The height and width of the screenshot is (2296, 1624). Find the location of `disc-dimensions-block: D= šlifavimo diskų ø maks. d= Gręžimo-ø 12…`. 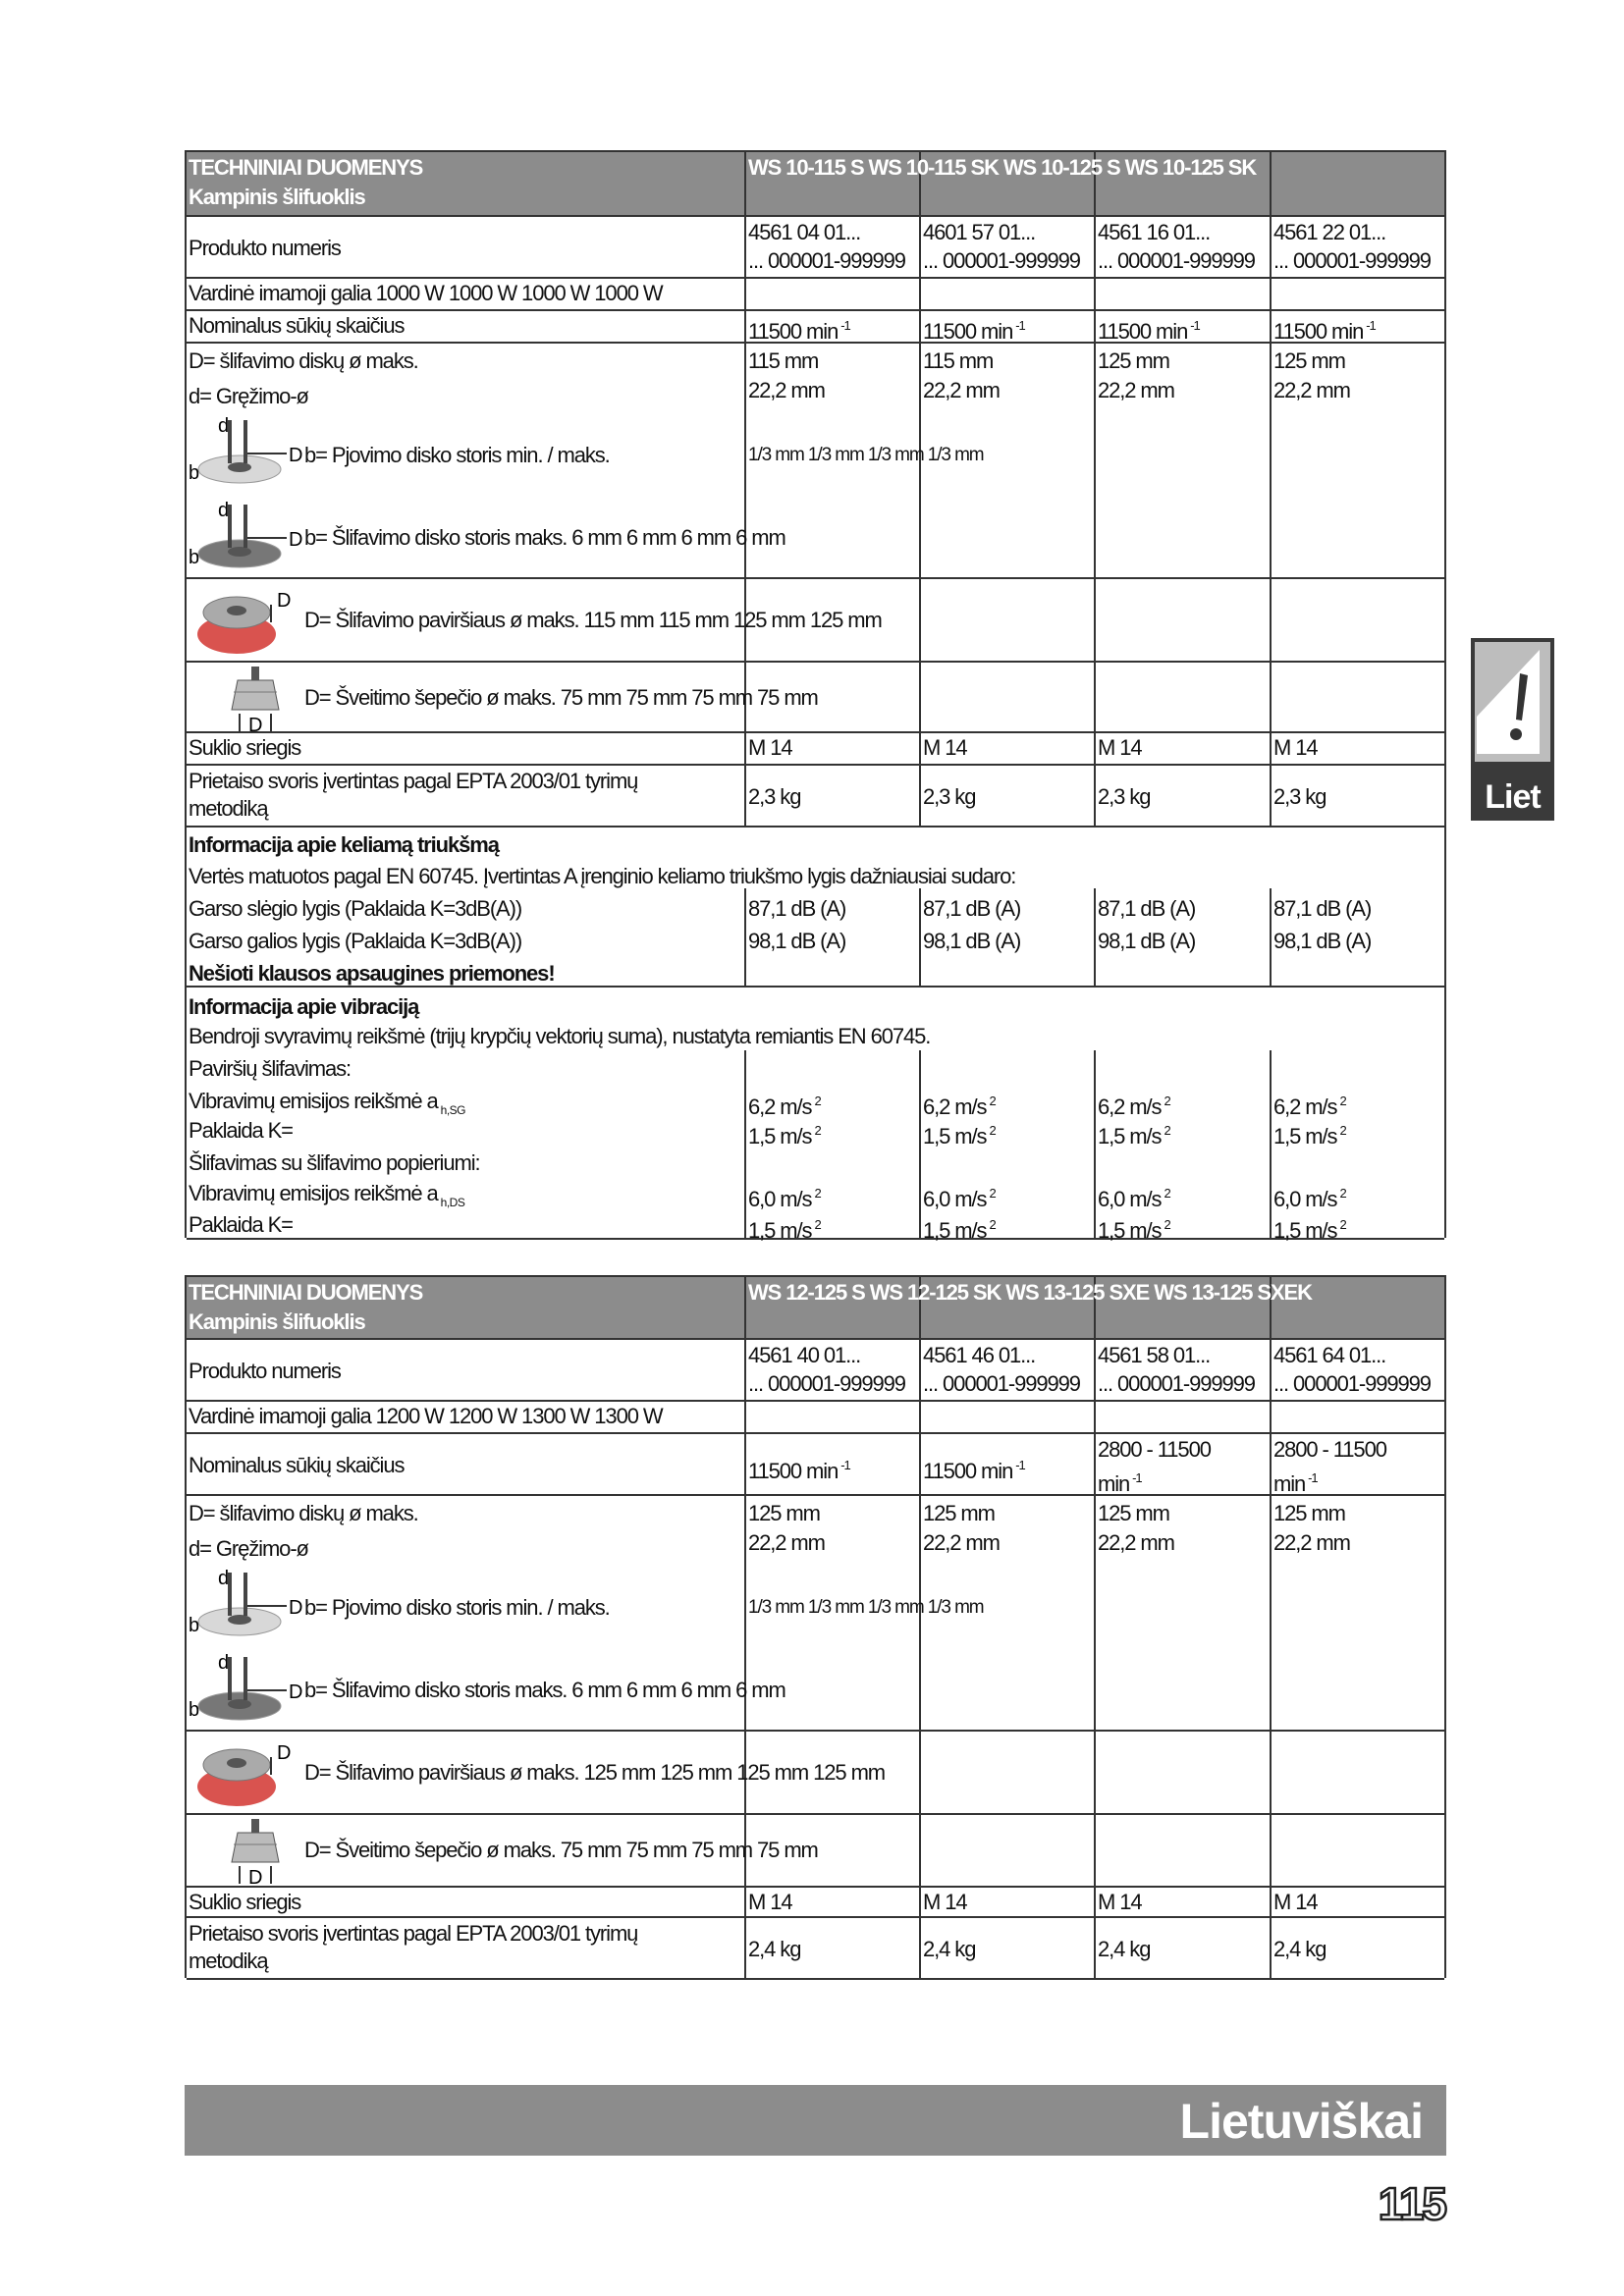

disc-dimensions-block: D= šlifavimo diskų ø maks. d= Gręžimo-ø 12… is located at coordinates (815, 1614).